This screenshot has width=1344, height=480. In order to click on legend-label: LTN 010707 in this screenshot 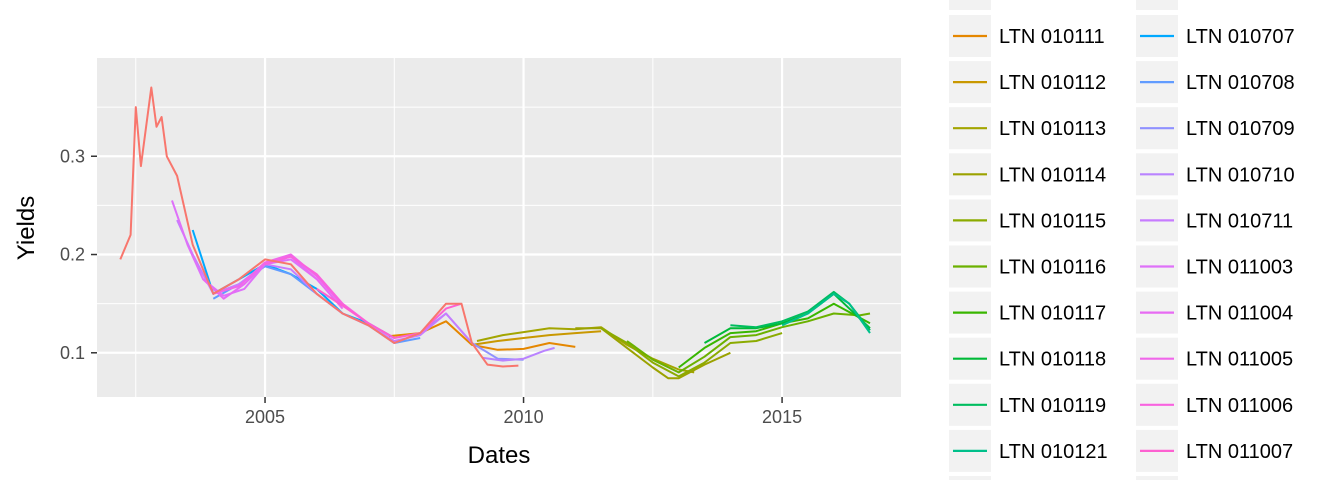, I will do `click(1240, 37)`.